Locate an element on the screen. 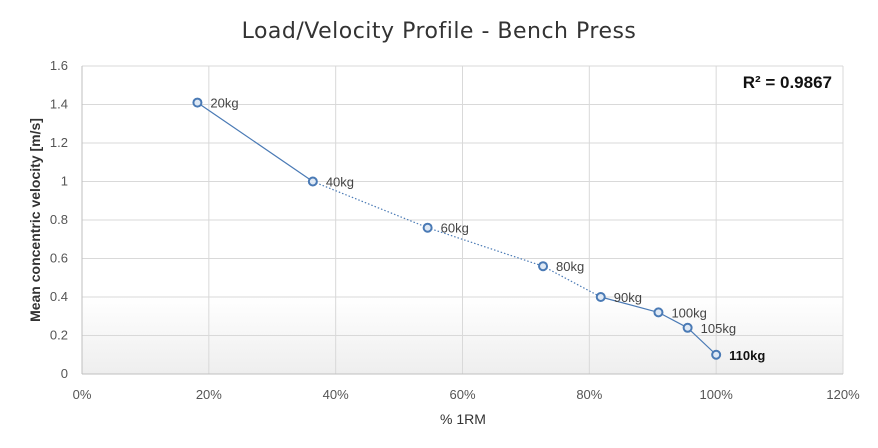 Image resolution: width=878 pixels, height=448 pixels. y-tick-label: 0.6 is located at coordinates (59, 258).